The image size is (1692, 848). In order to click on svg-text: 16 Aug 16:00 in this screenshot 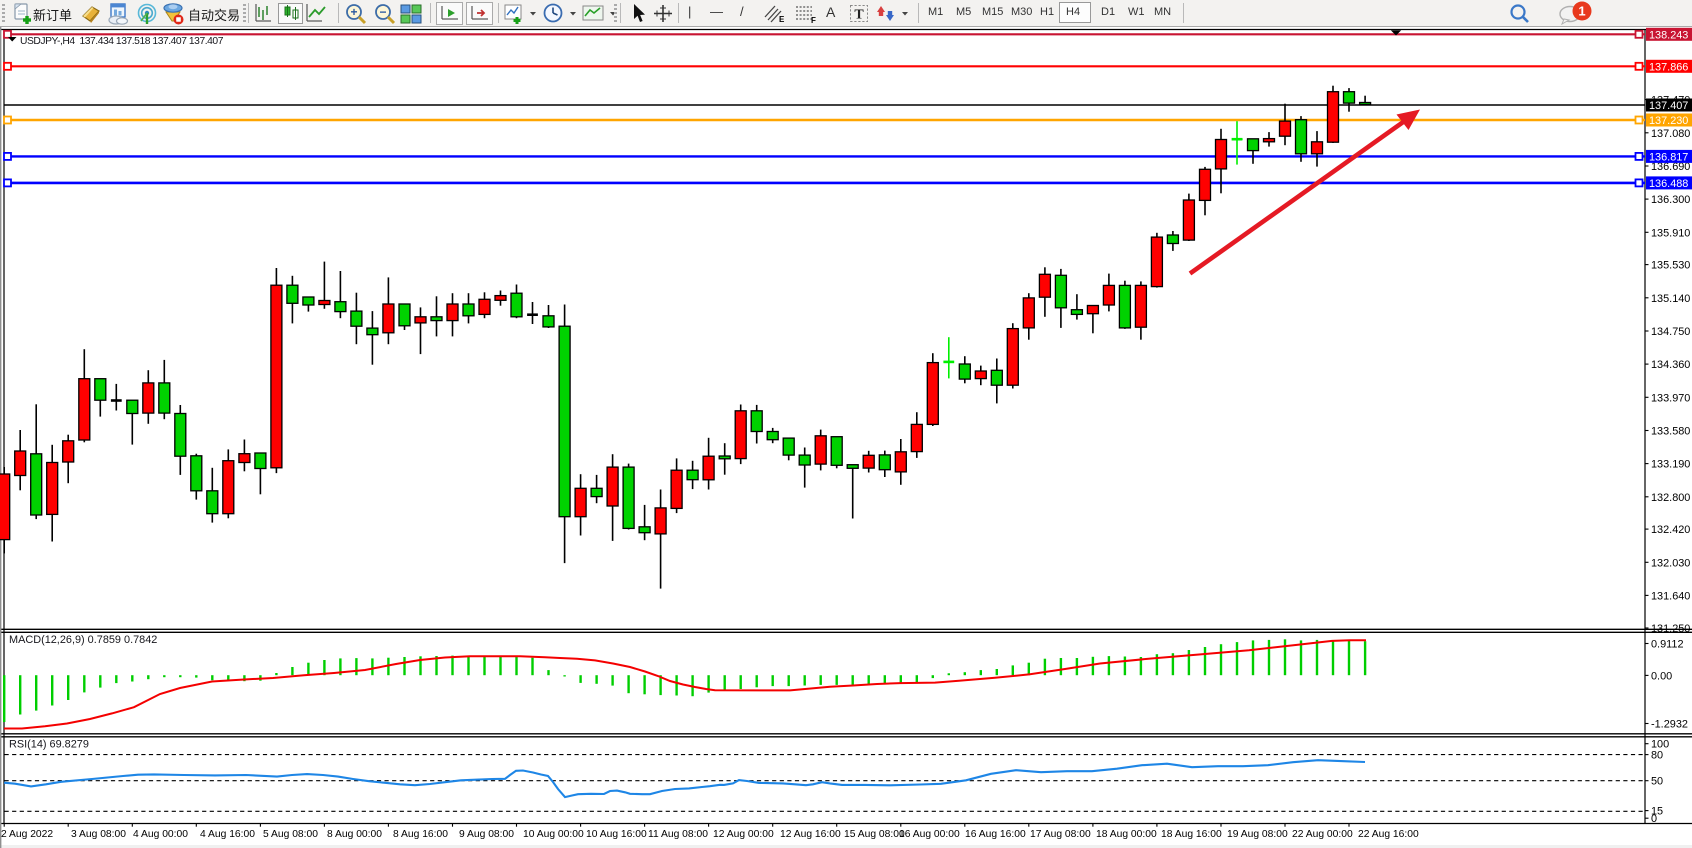, I will do `click(995, 834)`.